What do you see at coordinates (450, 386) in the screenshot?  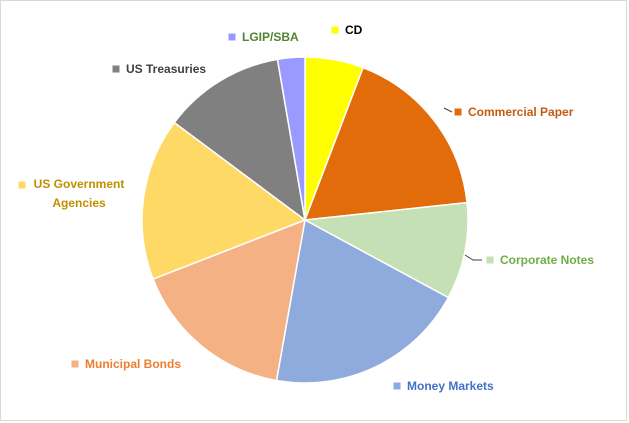 I see `slice-label: Money Markets` at bounding box center [450, 386].